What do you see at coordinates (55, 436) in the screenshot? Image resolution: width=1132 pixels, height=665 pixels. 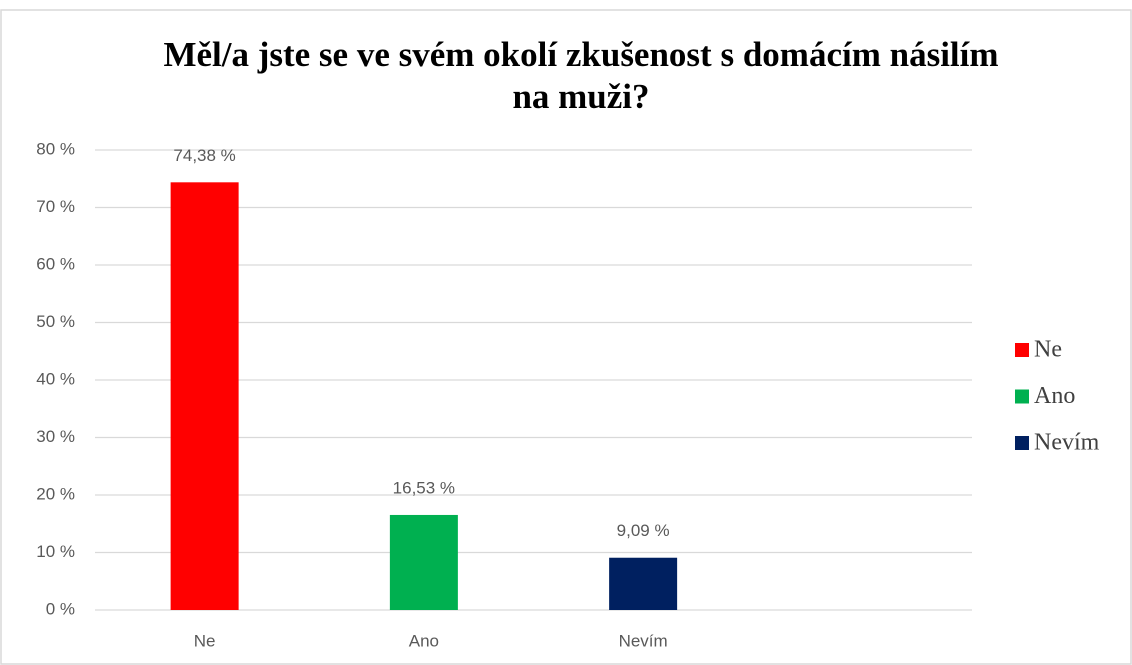 I see `y-tick-label: 30 %` at bounding box center [55, 436].